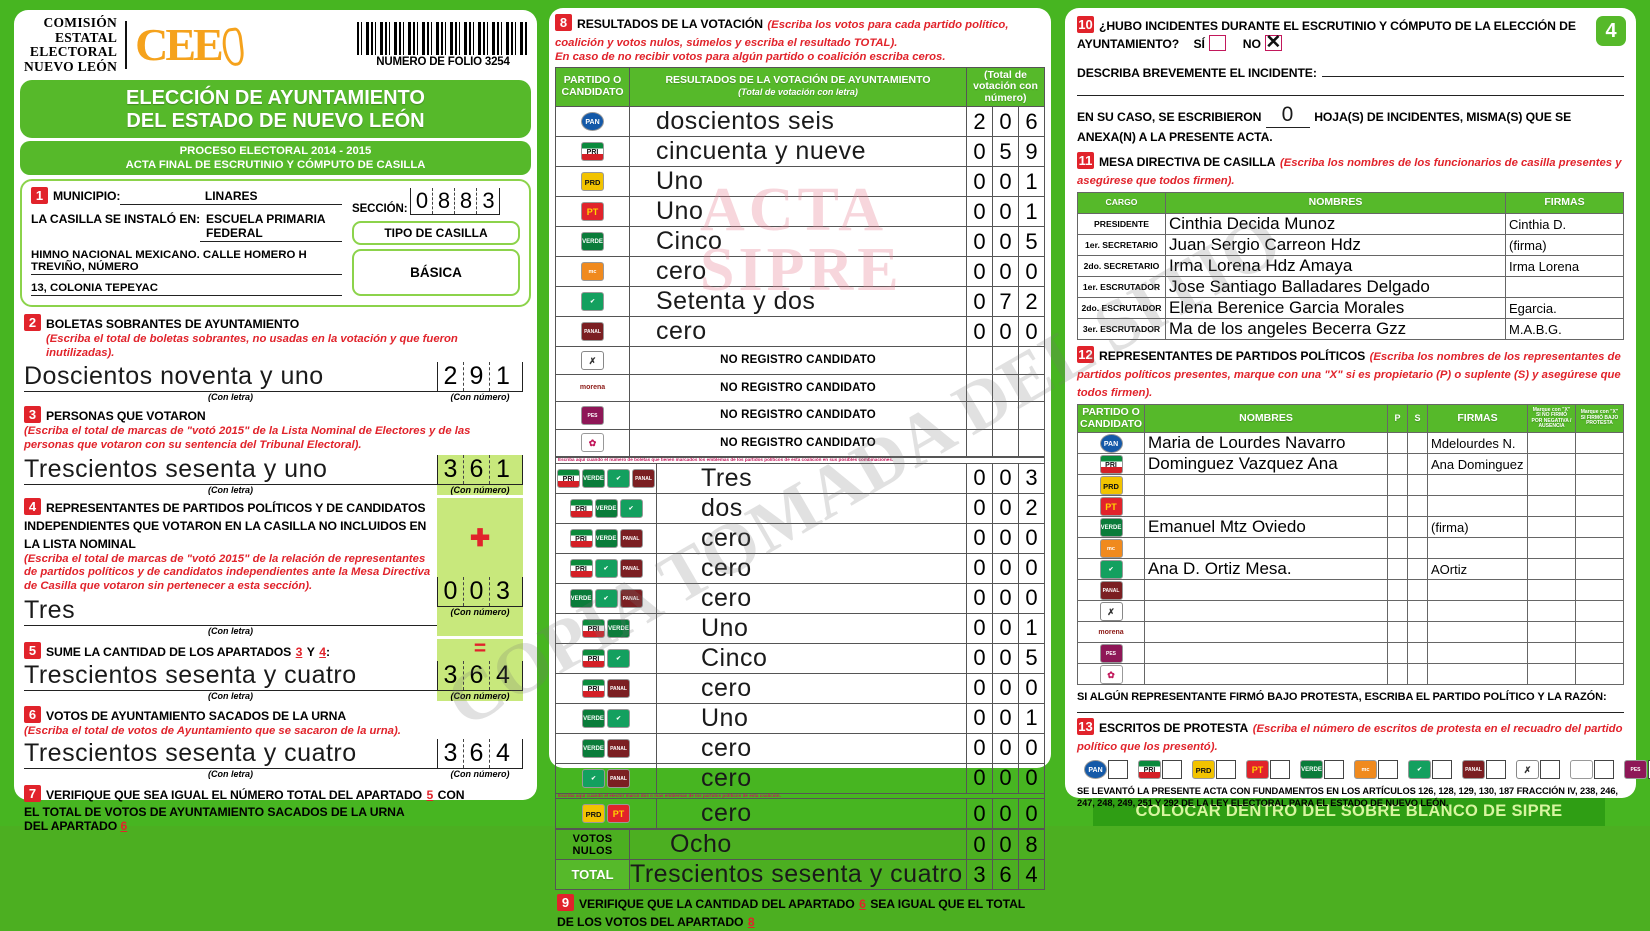 The width and height of the screenshot is (1650, 931). What do you see at coordinates (811, 478) in the screenshot?
I see `coalition-votes-letra: Tres` at bounding box center [811, 478].